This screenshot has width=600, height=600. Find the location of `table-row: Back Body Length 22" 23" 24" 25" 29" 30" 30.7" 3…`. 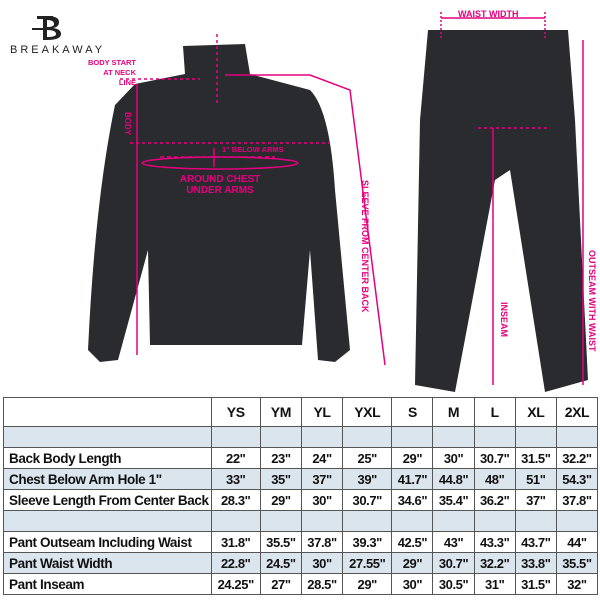

table-row: Back Body Length 22" 23" 24" 25" 29" 30" 30.7" 3… is located at coordinates (301, 458).